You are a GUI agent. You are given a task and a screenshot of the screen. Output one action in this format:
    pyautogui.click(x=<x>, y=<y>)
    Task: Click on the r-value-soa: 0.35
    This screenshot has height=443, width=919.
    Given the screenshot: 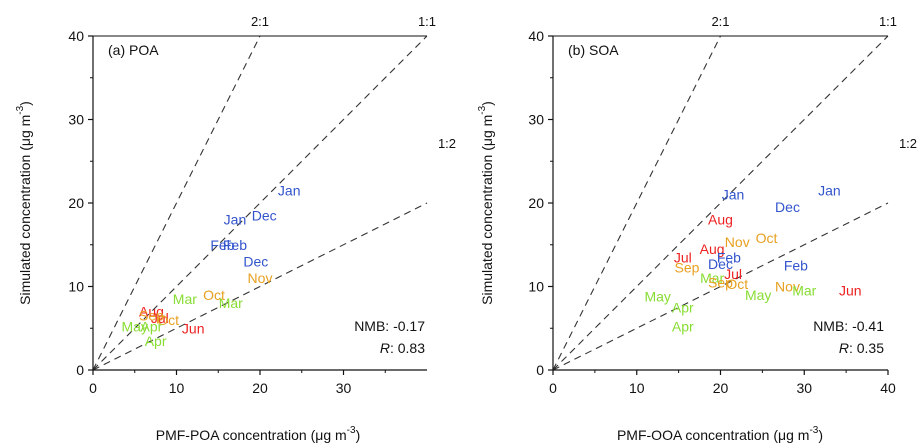 What is the action you would take?
    pyautogui.click(x=870, y=348)
    